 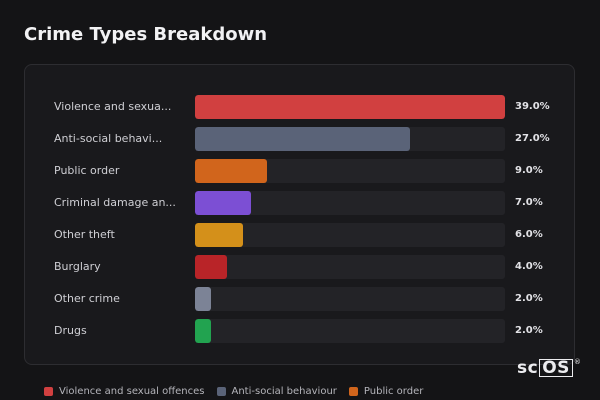 I want to click on bar-value-label: 39.0%, so click(x=532, y=106).